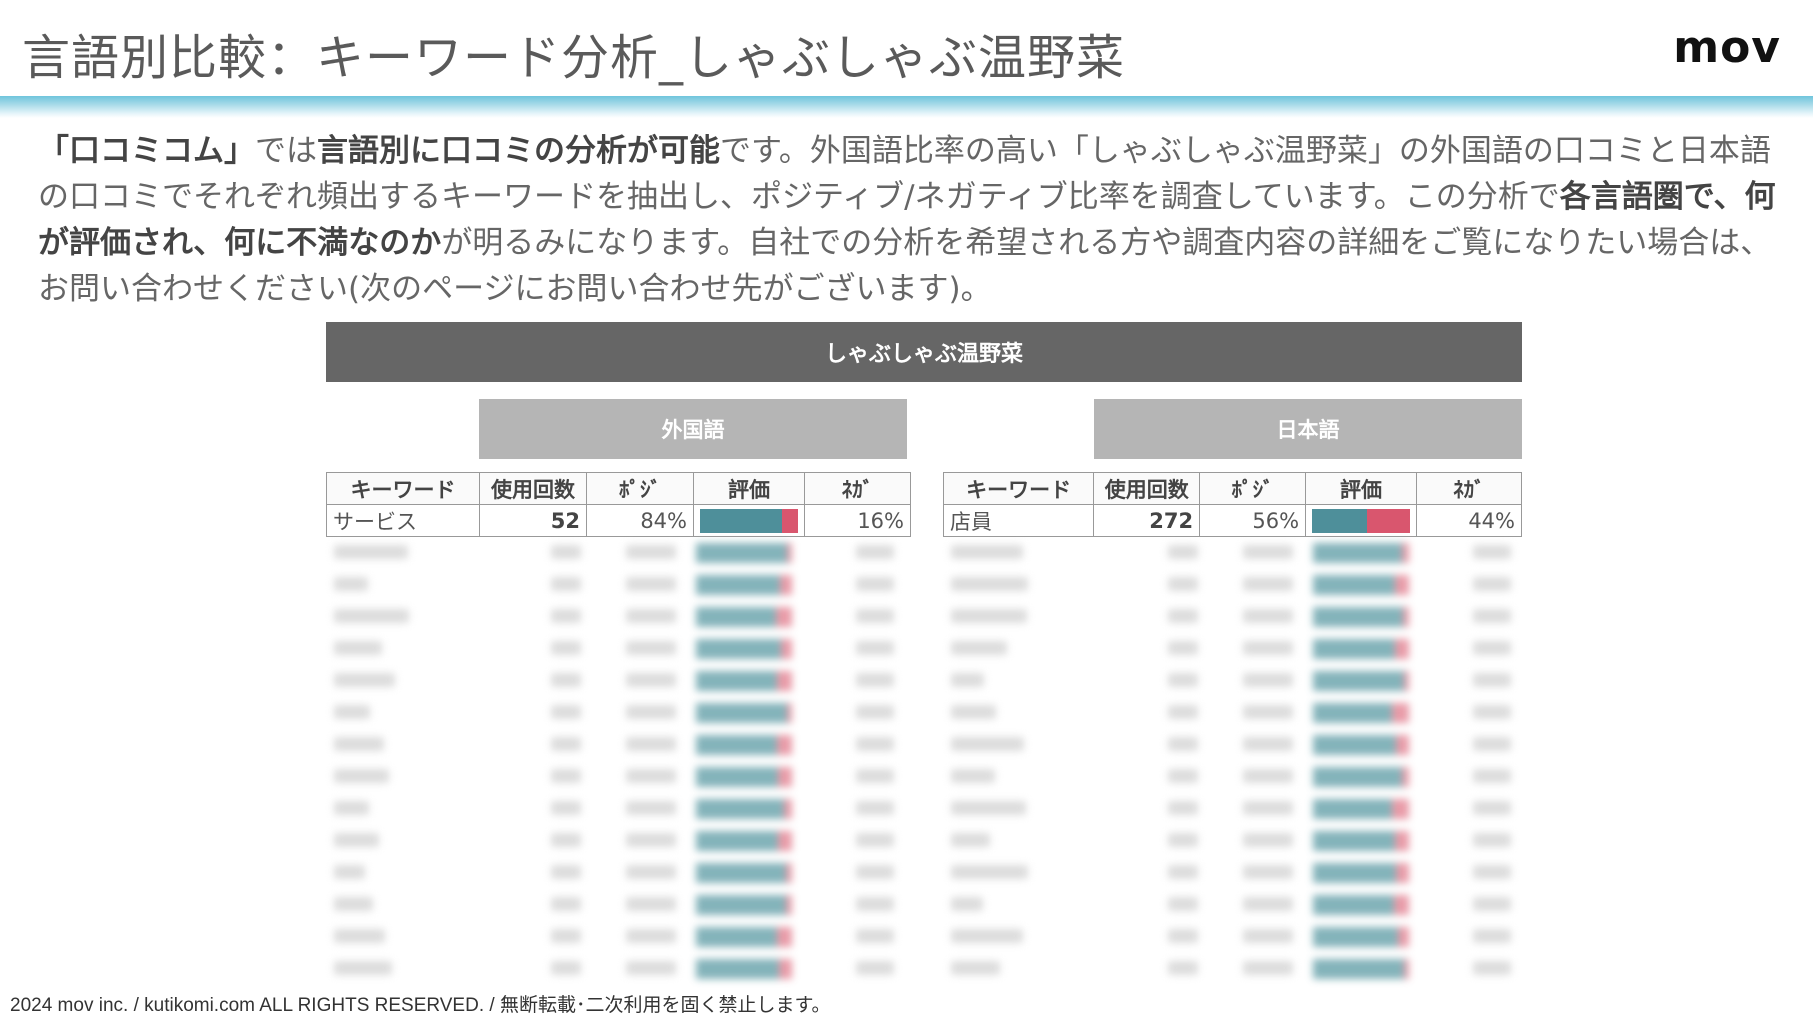 The image size is (1813, 1020). Describe the element at coordinates (574, 58) in the screenshot. I see `slide-title: 言語別比較：キーワード分析_しゃぶしゃぶ温野菜` at that location.